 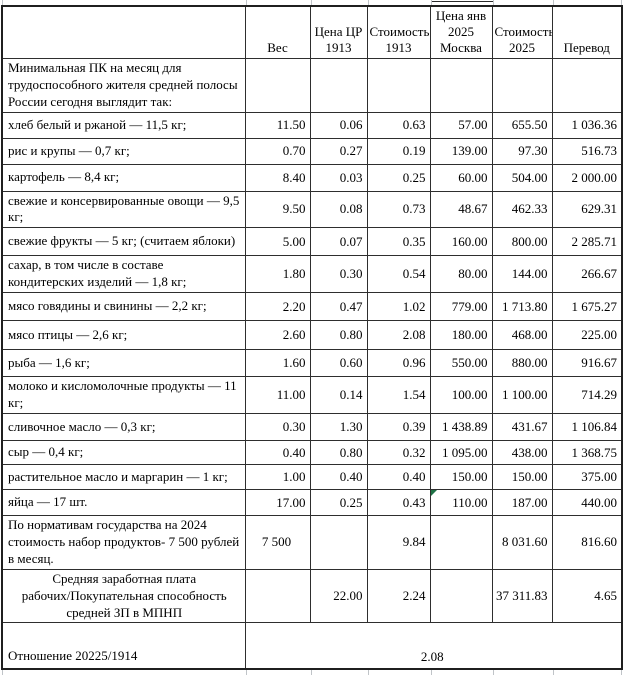 What do you see at coordinates (522, 125) in the screenshot?
I see `cell-cost-2025: 655.50` at bounding box center [522, 125].